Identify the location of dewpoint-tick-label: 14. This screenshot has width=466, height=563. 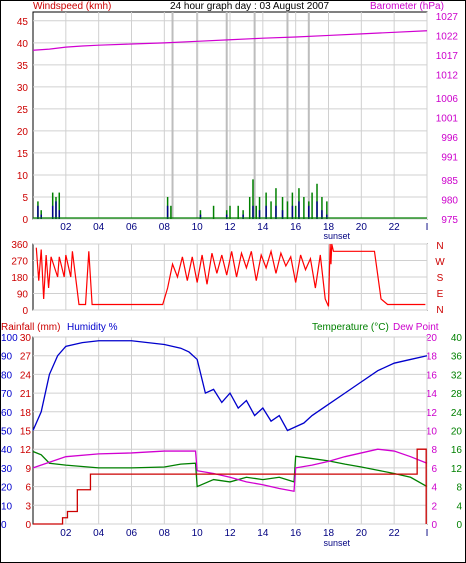
(432, 394).